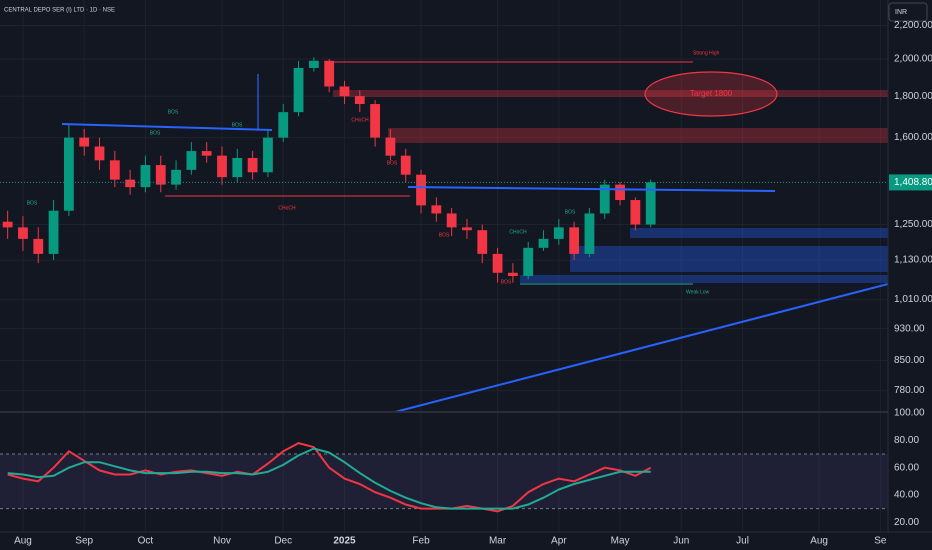 The width and height of the screenshot is (932, 550). I want to click on x-tick-label: Nov, so click(222, 541).